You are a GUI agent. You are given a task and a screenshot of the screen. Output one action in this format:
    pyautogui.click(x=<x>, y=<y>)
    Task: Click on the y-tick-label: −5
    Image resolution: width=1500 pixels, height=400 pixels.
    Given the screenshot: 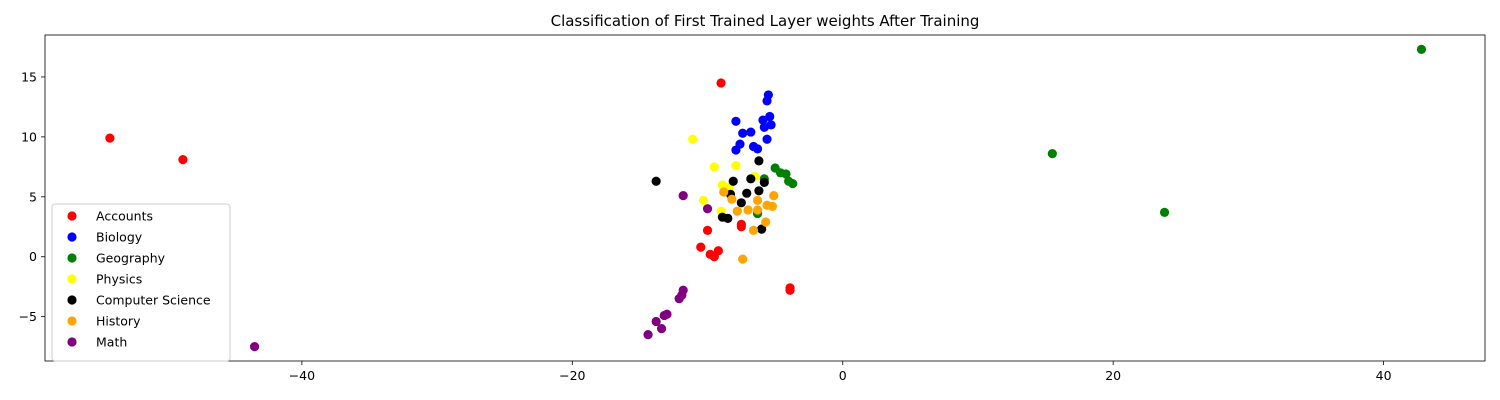 What is the action you would take?
    pyautogui.click(x=28, y=316)
    